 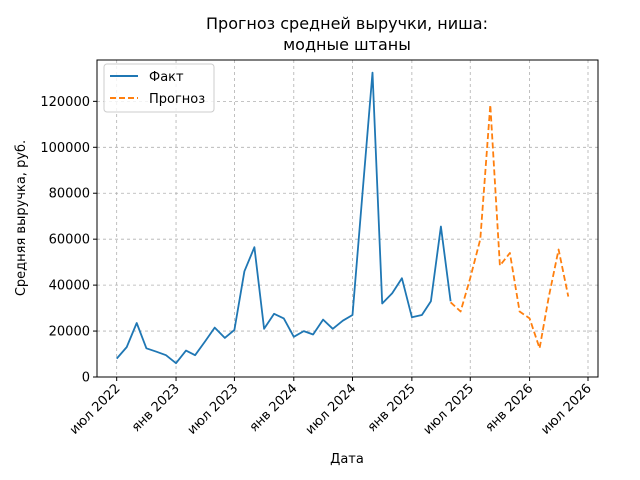 I want to click on series-line-forecast, so click(x=509, y=226).